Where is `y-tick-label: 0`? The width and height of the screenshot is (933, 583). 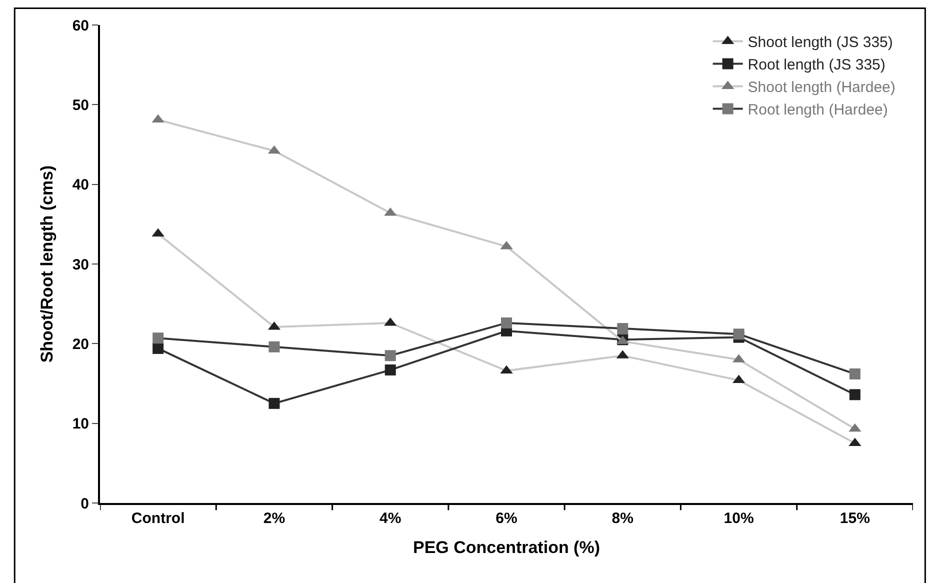 y-tick-label: 0 is located at coordinates (84, 503).